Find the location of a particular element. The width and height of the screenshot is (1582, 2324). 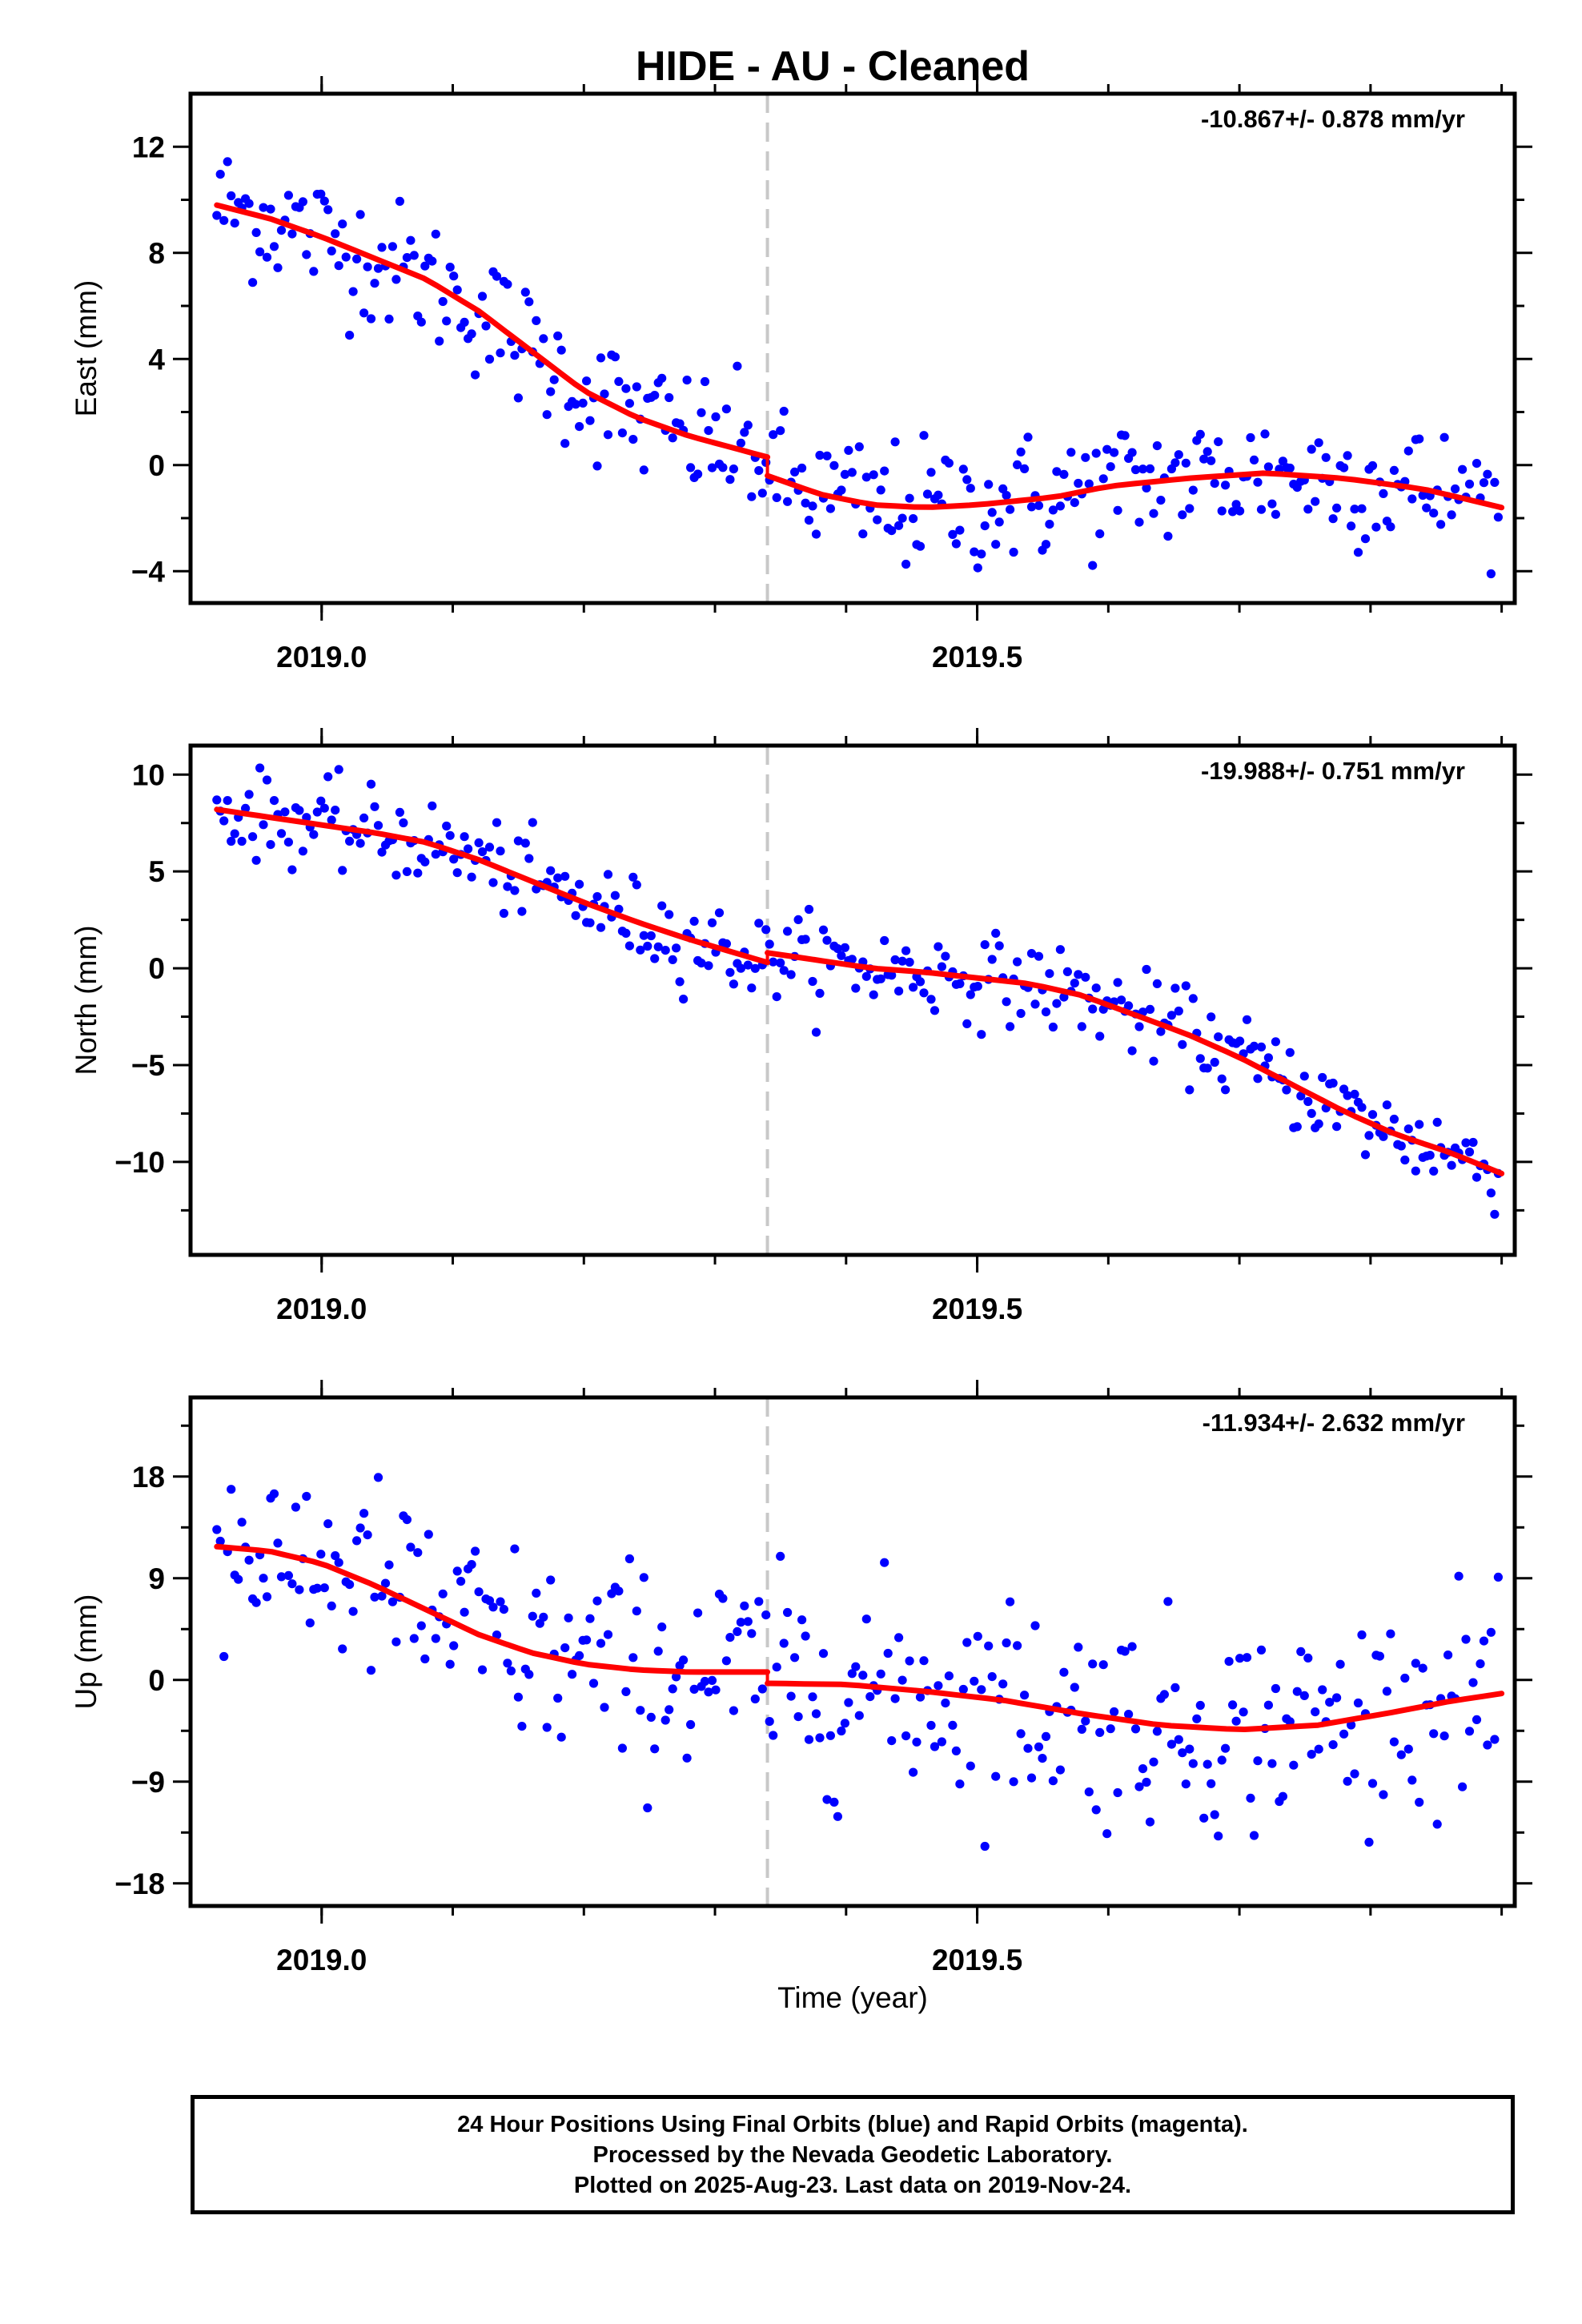

north-y-tick-label: −5 is located at coordinates (148, 1065).